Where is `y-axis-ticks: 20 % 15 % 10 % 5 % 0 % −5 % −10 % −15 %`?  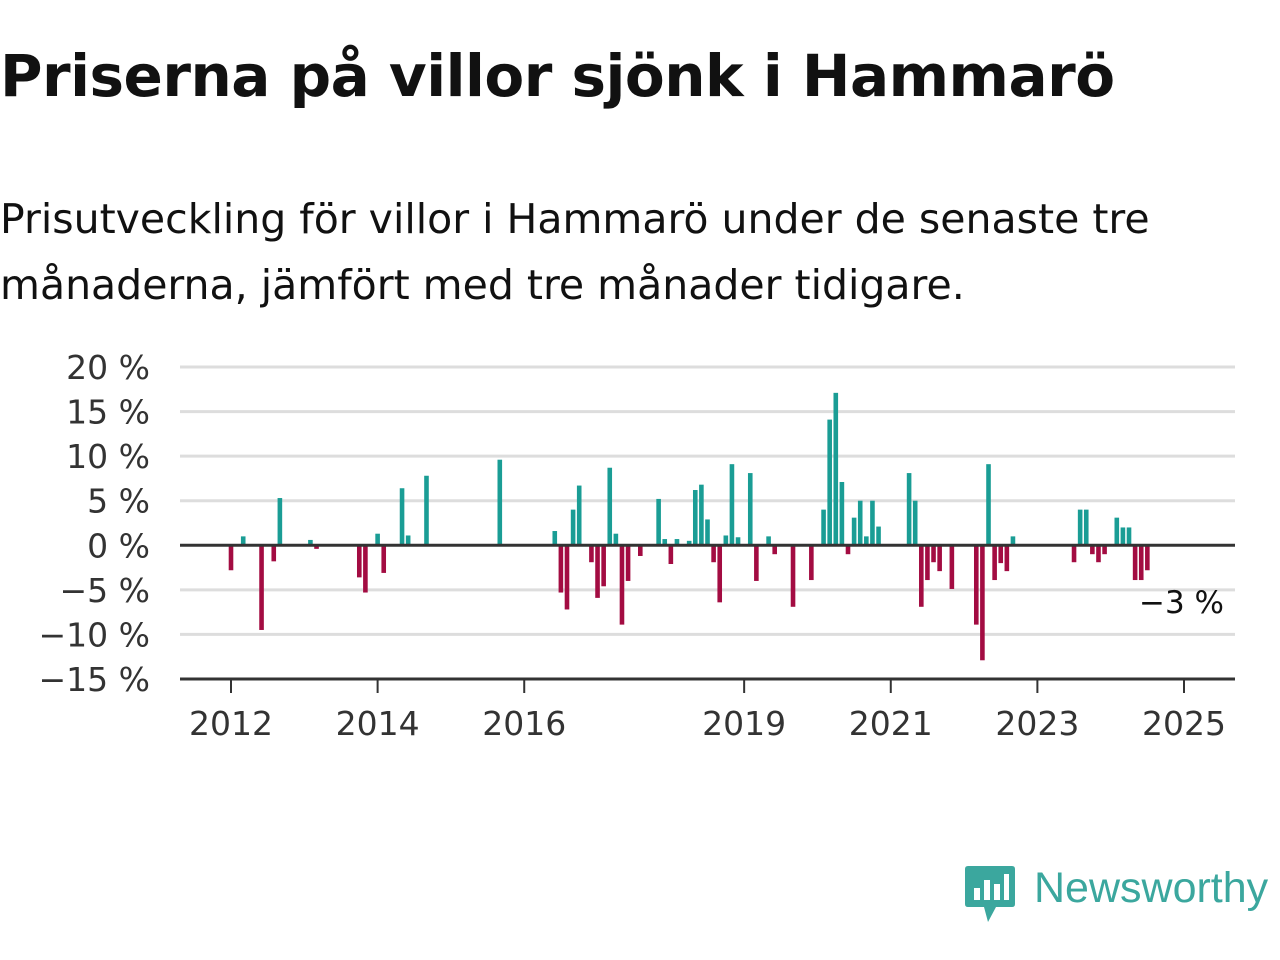 y-axis-ticks: 20 % 15 % 10 % 5 % 0 % −5 % −10 % −15 % is located at coordinates (95, 523).